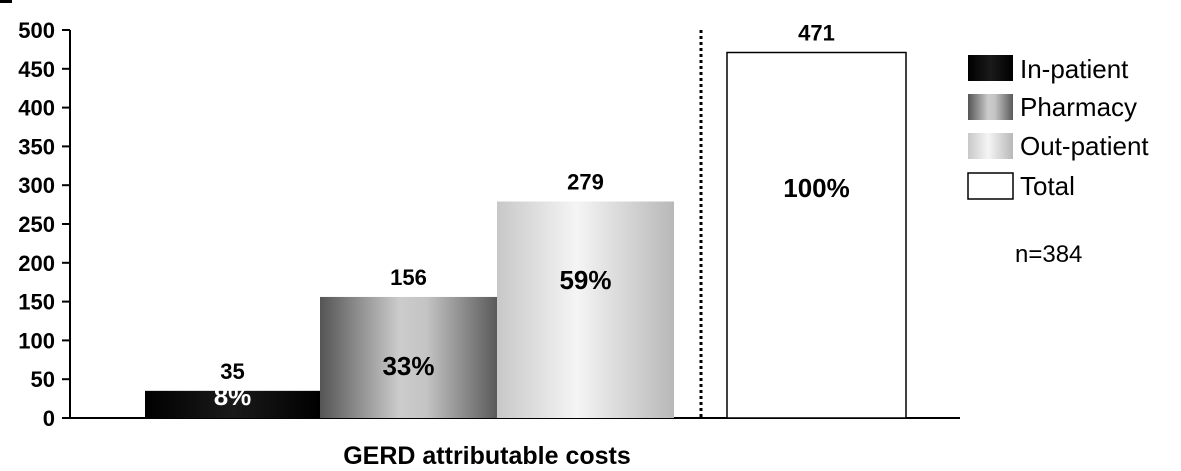  Describe the element at coordinates (585, 309) in the screenshot. I see `bar-out-patient` at that location.